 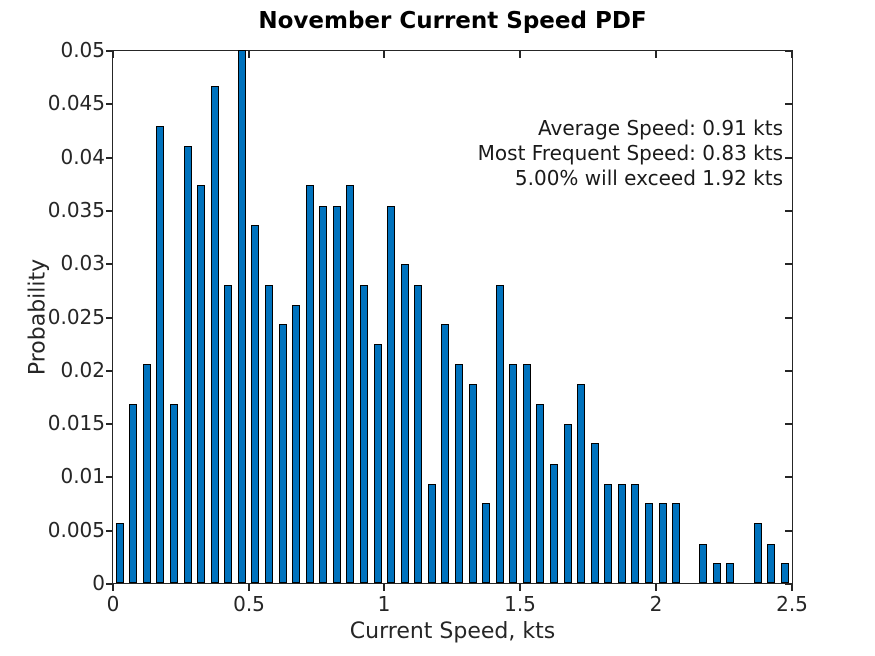 What do you see at coordinates (82, 370) in the screenshot?
I see `y-tick-label: 0.02` at bounding box center [82, 370].